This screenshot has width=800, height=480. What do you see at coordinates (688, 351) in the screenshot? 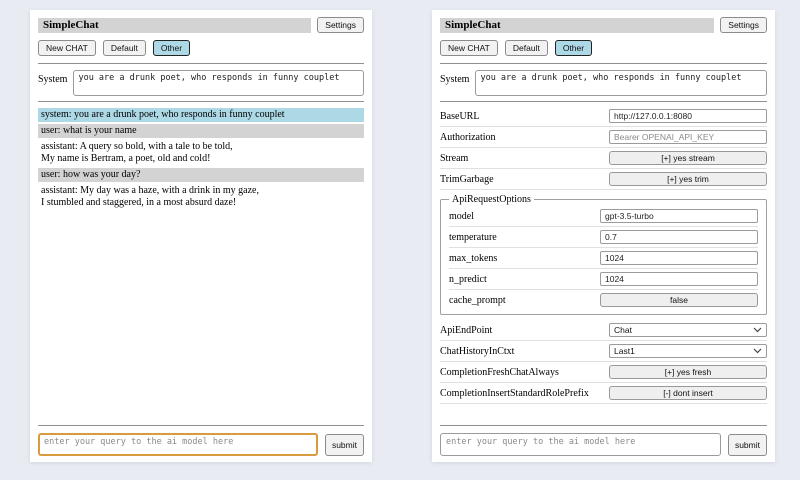
I see `chathistoryinctxt-select: Last1` at bounding box center [688, 351].